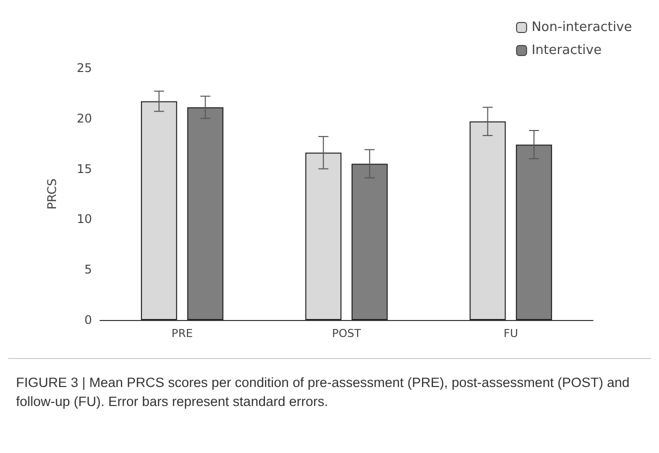  What do you see at coordinates (84, 68) in the screenshot?
I see `y-tick-label: 25` at bounding box center [84, 68].